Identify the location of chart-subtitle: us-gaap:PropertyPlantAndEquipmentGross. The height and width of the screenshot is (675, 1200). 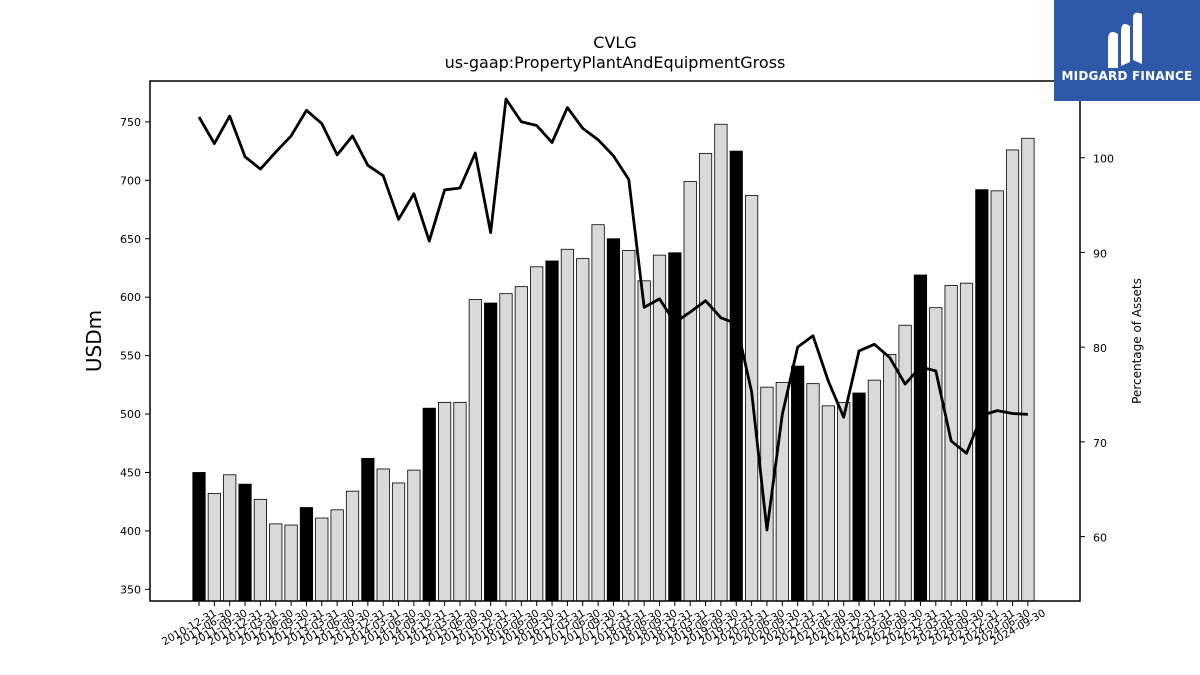
(615, 62).